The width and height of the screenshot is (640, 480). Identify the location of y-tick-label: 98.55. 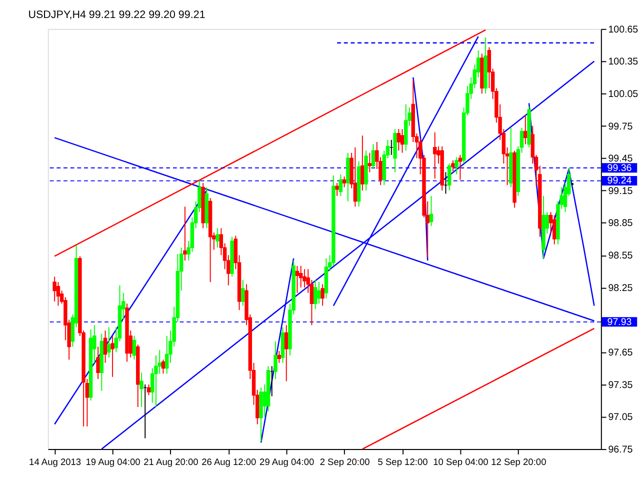
(621, 256).